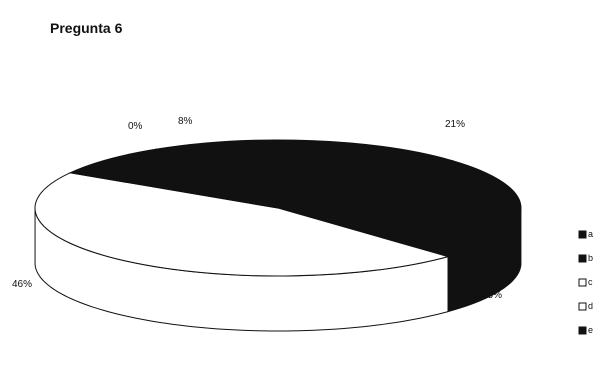 This screenshot has width=613, height=382. I want to click on pie-slice-b, so click(399, 208).